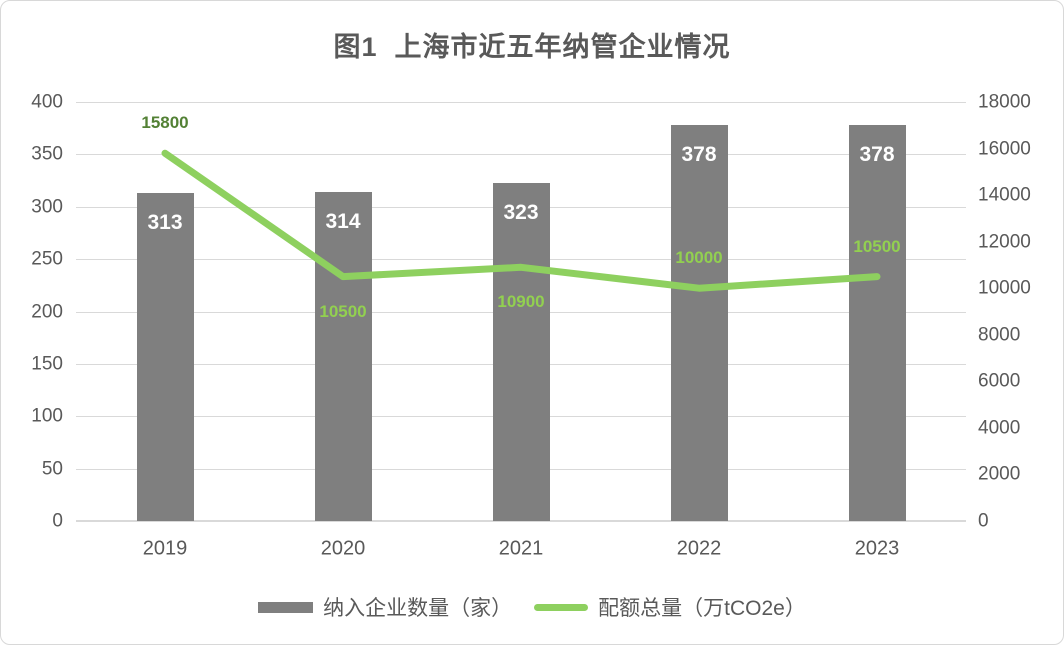 The height and width of the screenshot is (645, 1064). Describe the element at coordinates (699, 323) in the screenshot. I see `bar-2022` at that location.